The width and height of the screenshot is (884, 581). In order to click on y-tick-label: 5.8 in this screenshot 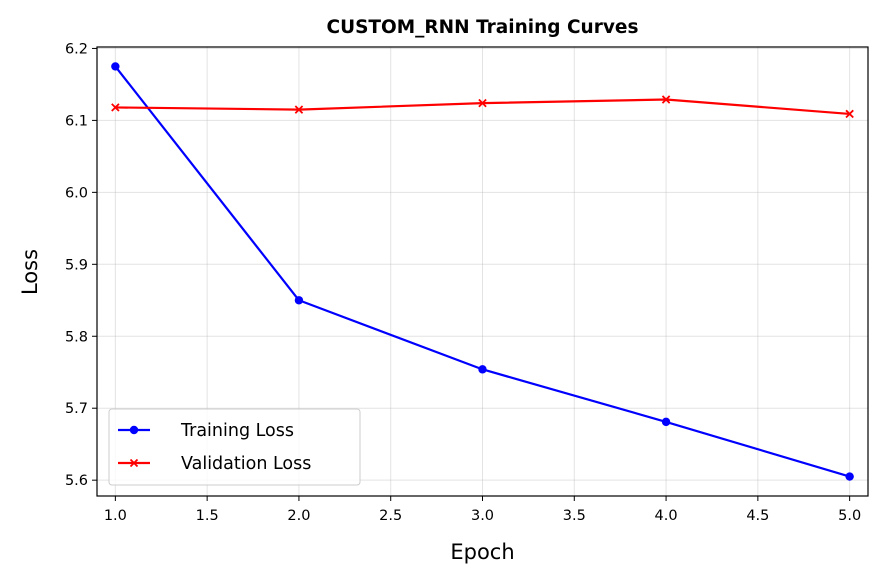, I will do `click(76, 337)`.